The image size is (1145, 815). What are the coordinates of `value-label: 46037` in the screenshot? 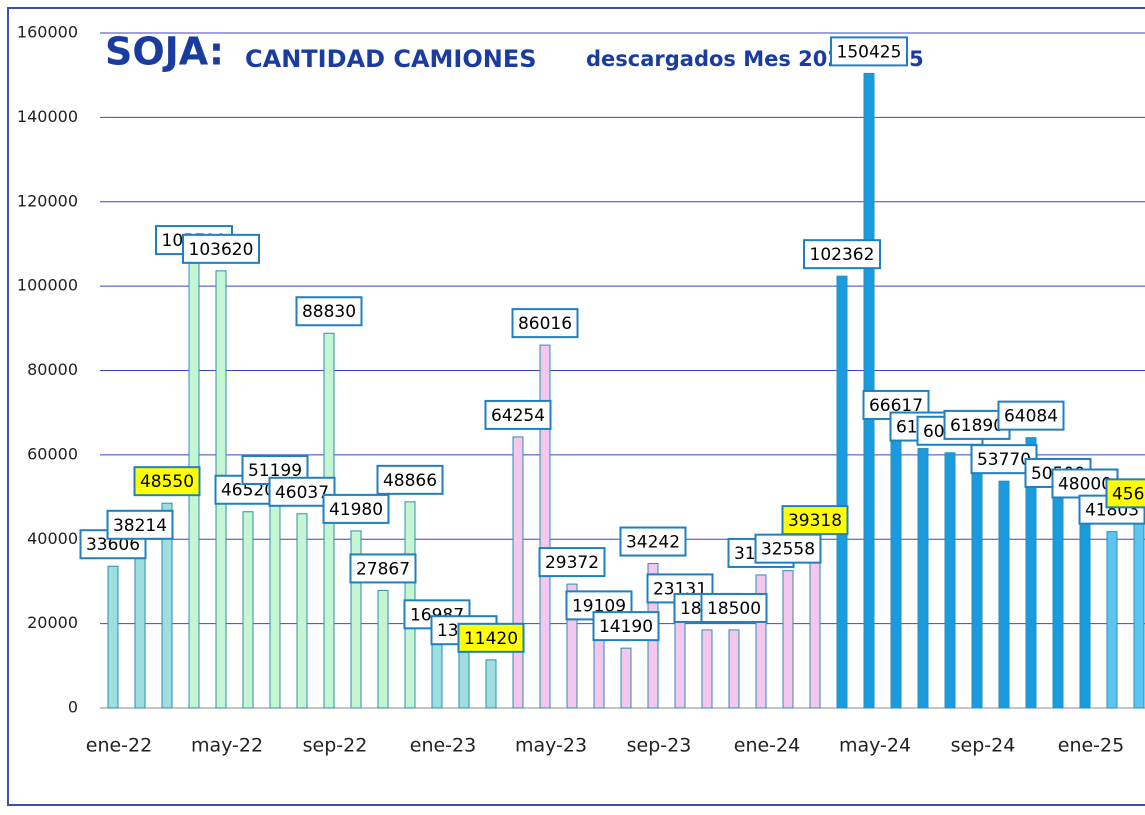 It's located at (302, 493).